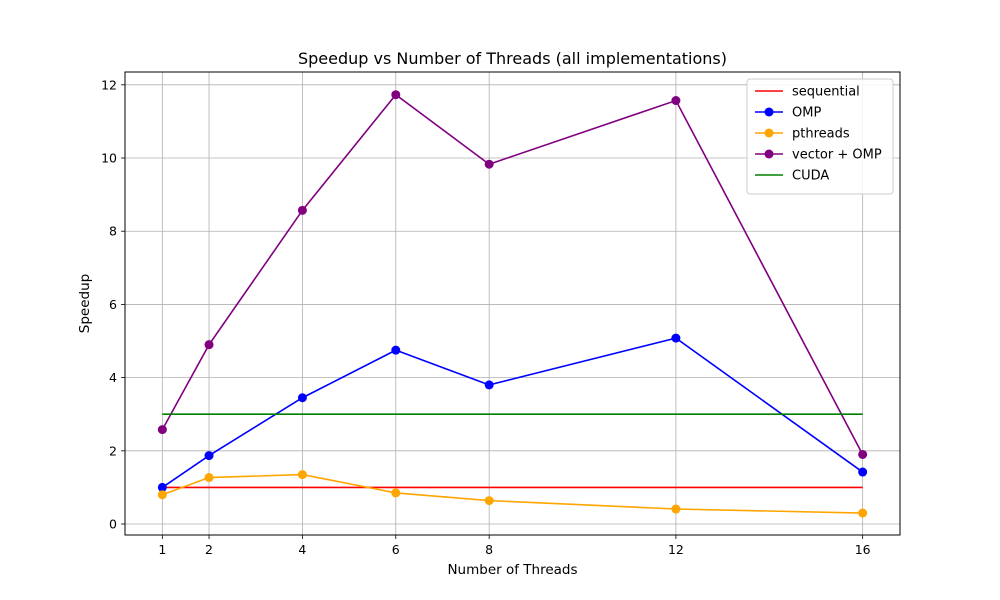 This screenshot has height=600, width=1000. What do you see at coordinates (512, 494) in the screenshot?
I see `series-pthreads` at bounding box center [512, 494].